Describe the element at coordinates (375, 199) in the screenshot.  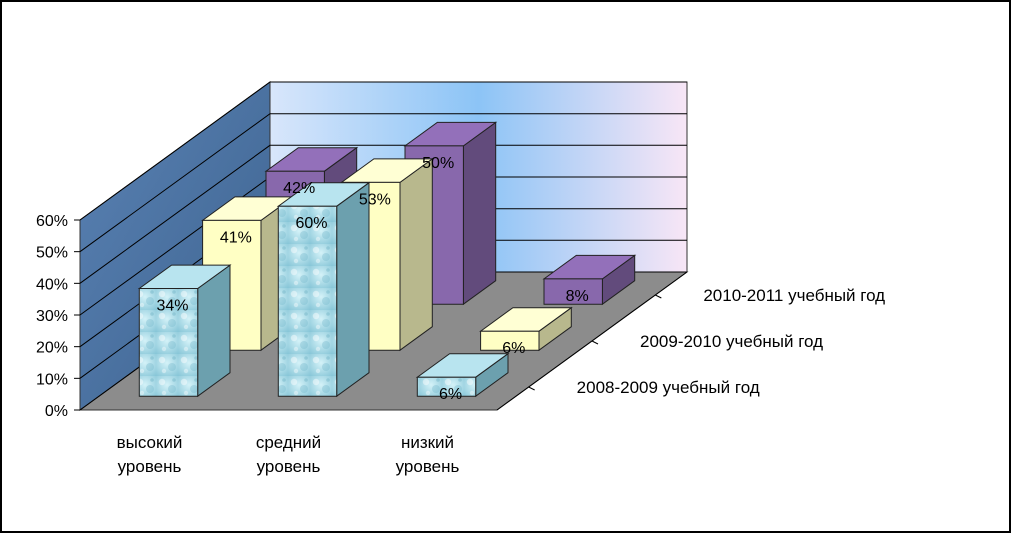
I see `data-label: 53%` at that location.